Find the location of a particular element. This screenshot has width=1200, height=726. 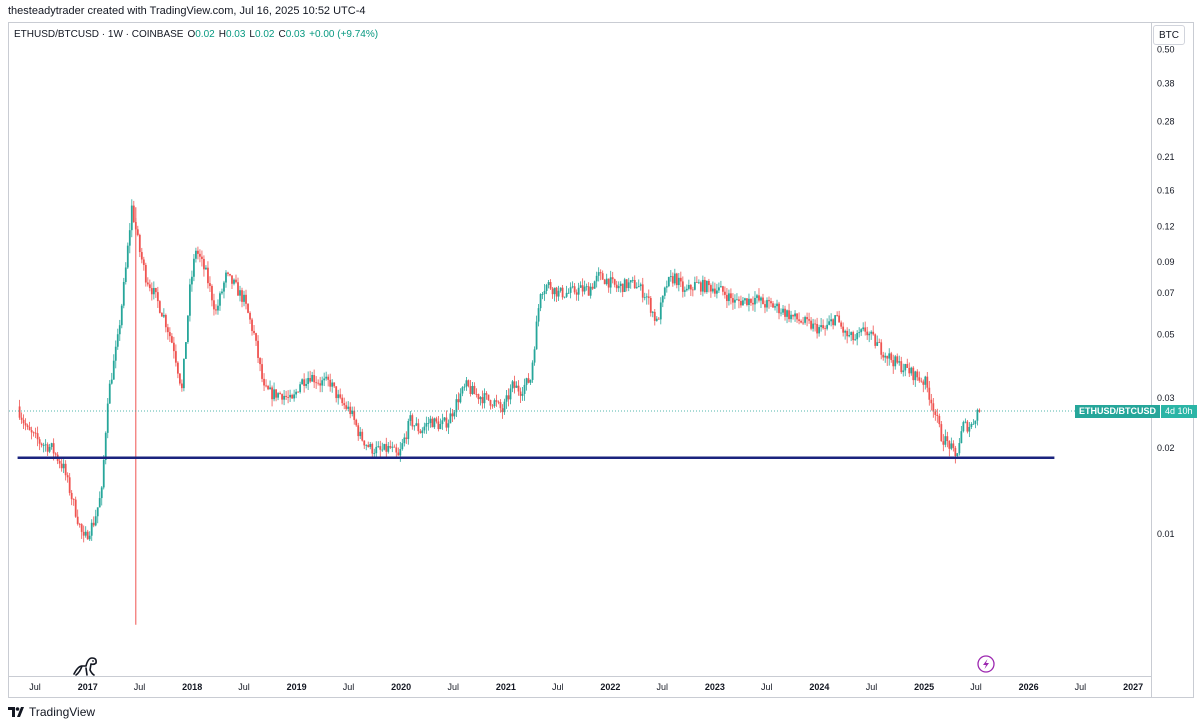

x-tick-label: 2021 is located at coordinates (506, 687).